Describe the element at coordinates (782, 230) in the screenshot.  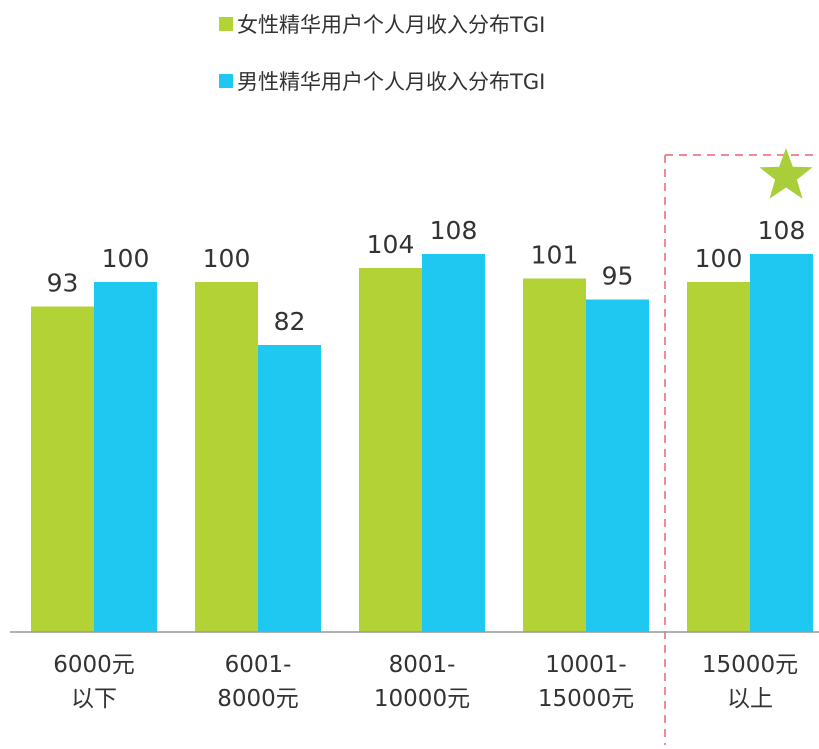
I see `value-label-male-5: 108` at that location.